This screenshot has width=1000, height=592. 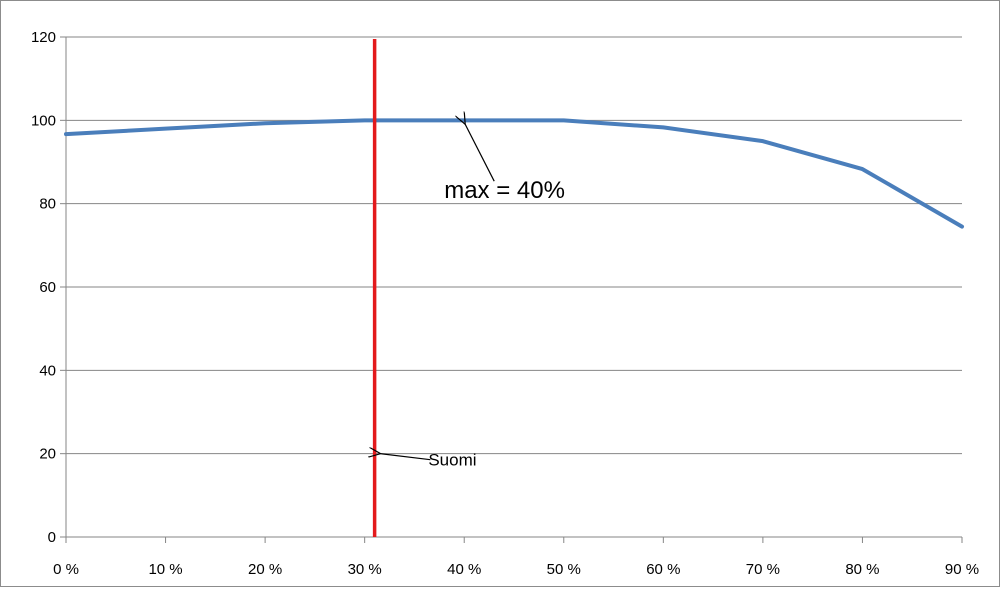 I want to click on annotation-arrow-suomi, so click(x=406, y=457).